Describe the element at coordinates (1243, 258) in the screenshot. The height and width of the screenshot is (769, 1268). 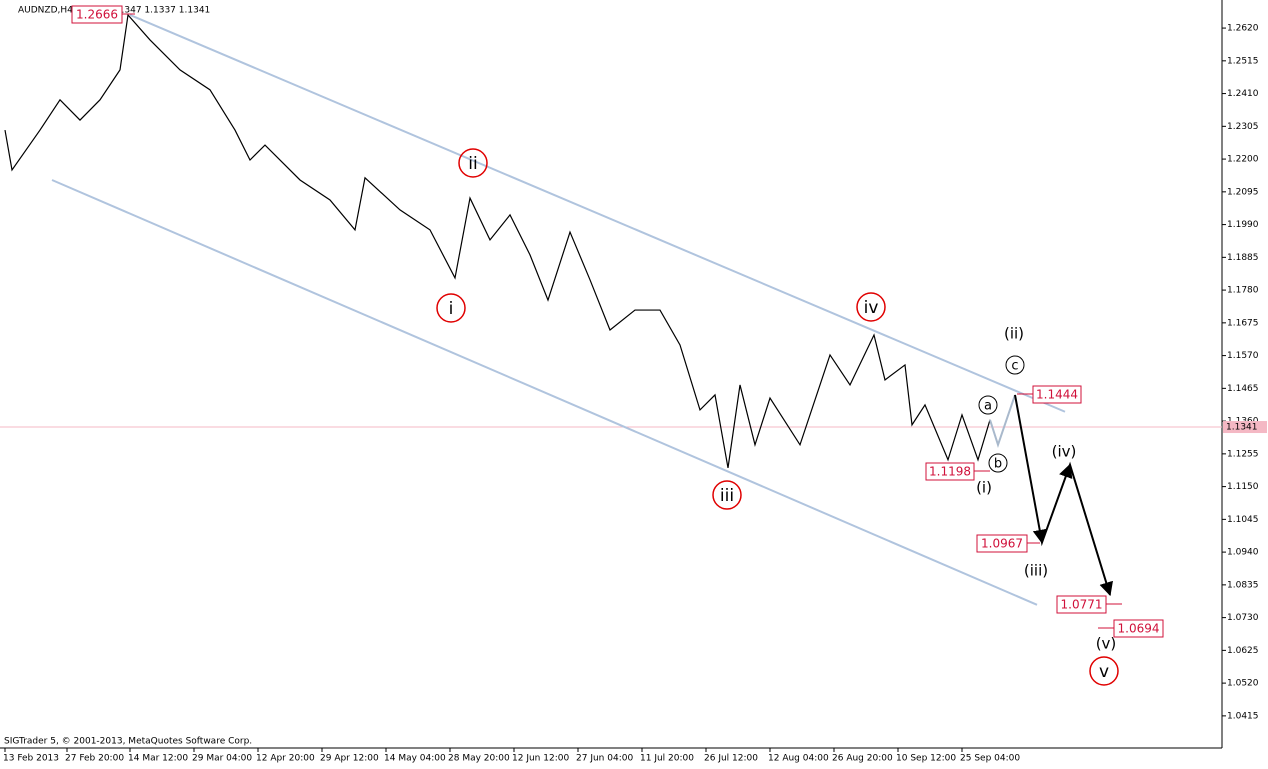
I see `y-tick-label: 1.1885` at that location.